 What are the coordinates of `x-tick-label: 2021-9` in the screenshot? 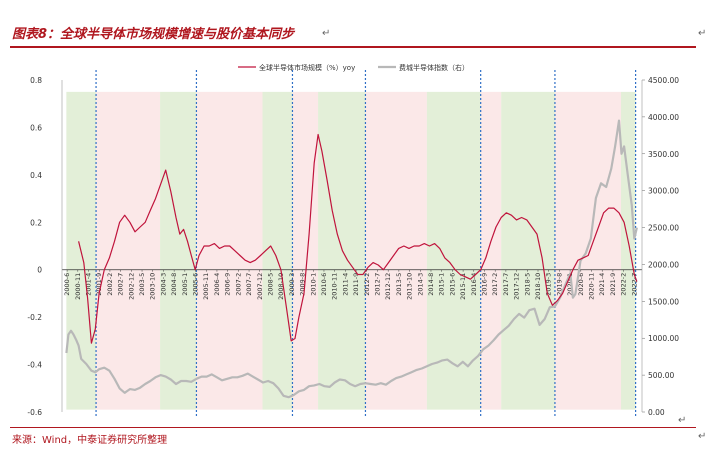 It's located at (613, 284).